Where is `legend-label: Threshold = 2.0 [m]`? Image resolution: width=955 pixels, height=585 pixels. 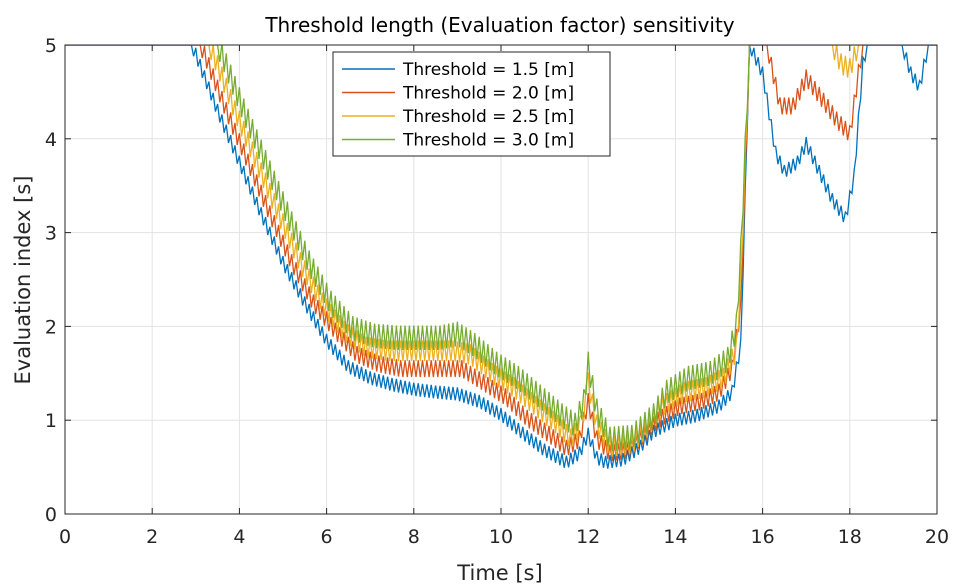 legend-label: Threshold = 2.0 [m] is located at coordinates (488, 94).